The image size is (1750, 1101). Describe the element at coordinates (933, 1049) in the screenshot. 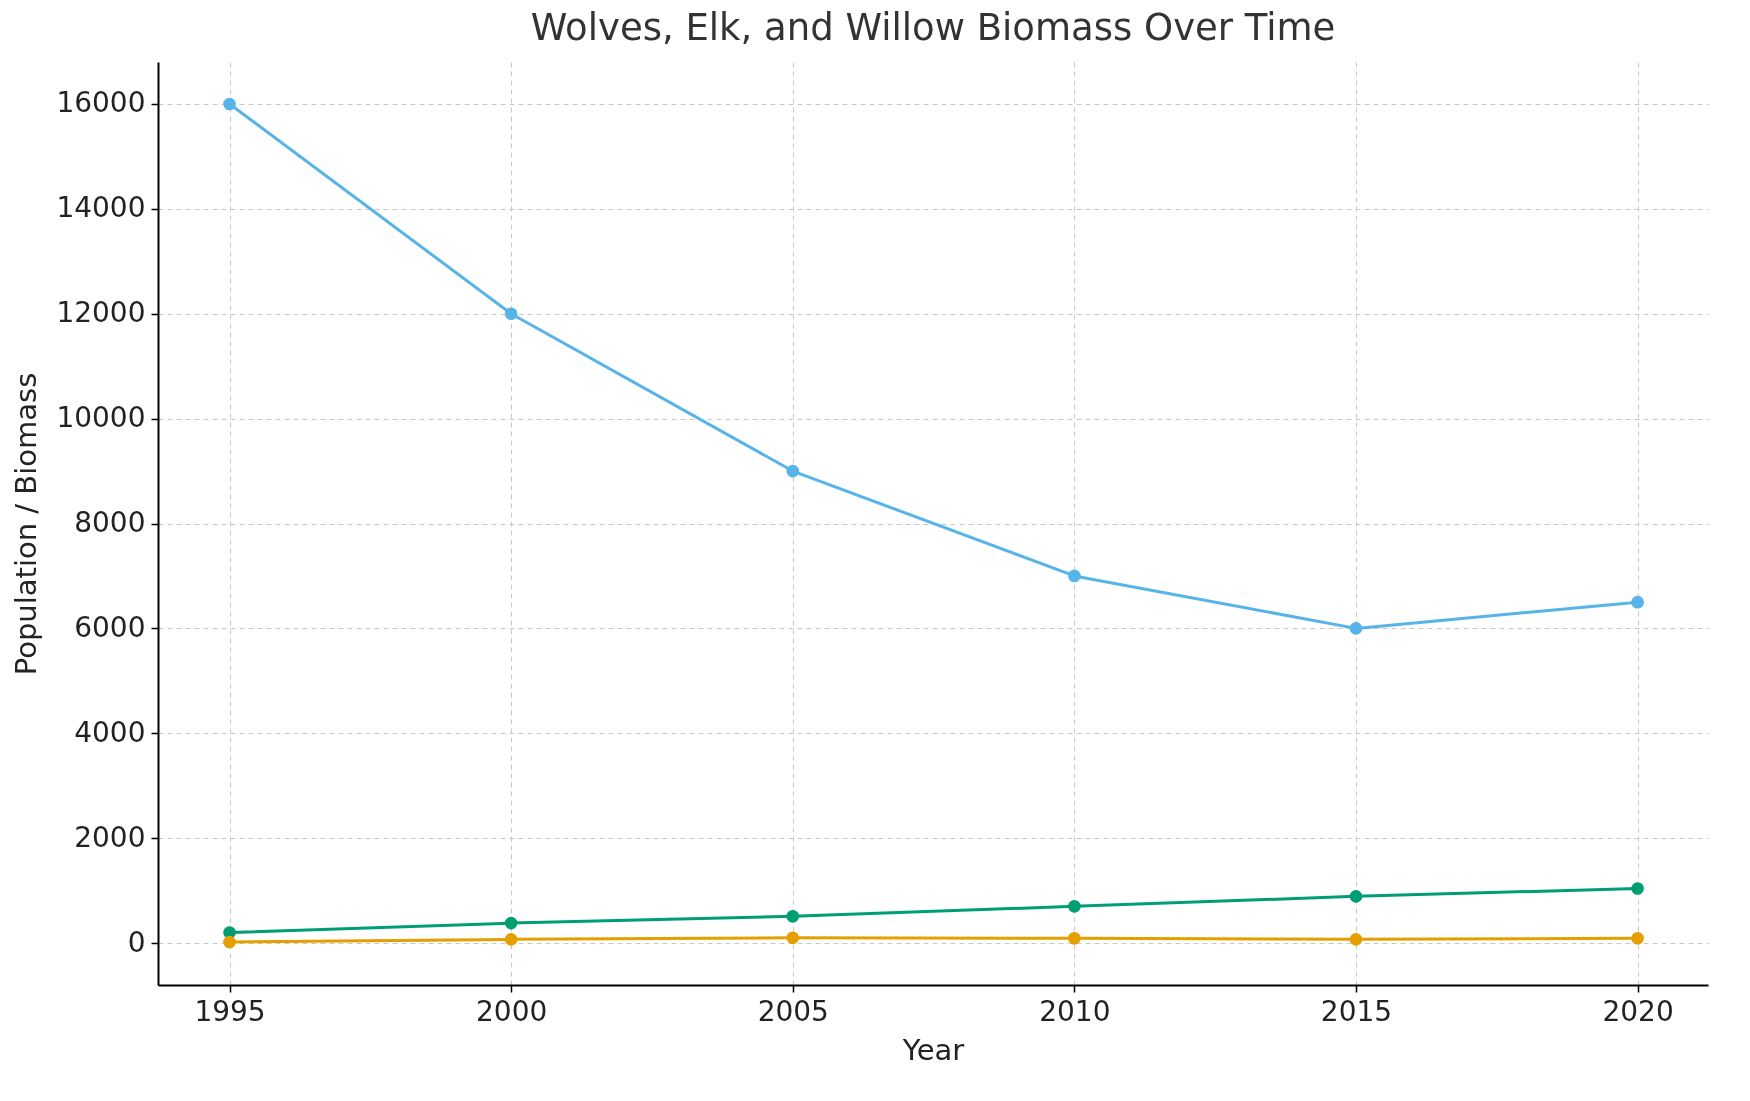

I see `x-axis-title: Year` at that location.